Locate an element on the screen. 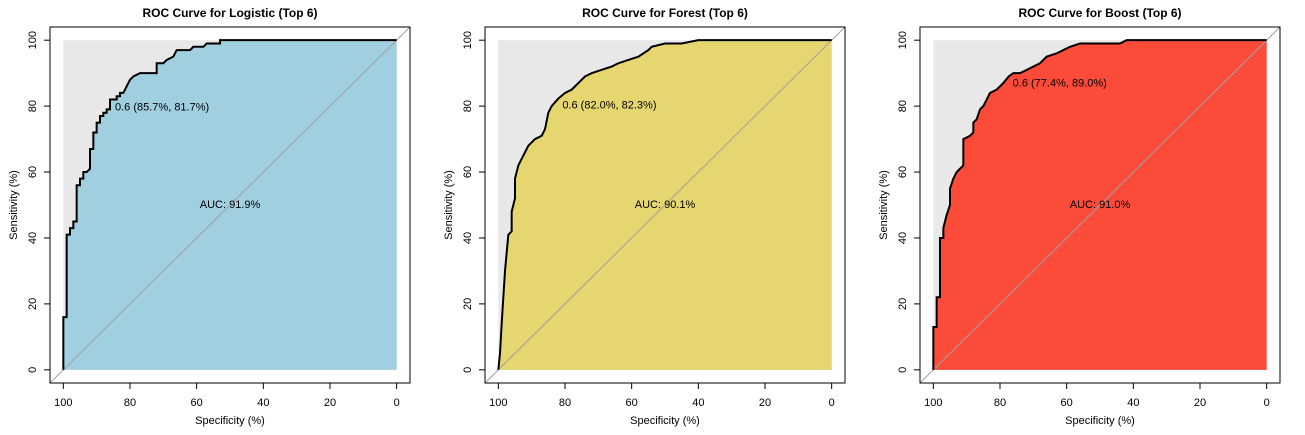  chart-title: ROC Curve for Boost (Top 6) is located at coordinates (1099, 13).